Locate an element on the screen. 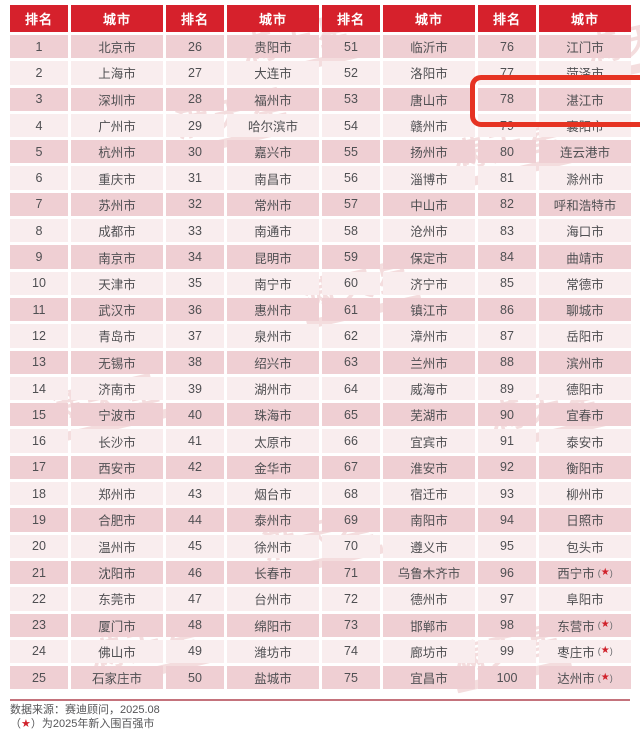 The width and height of the screenshot is (640, 735). city-cell: 日照市 is located at coordinates (585, 520).